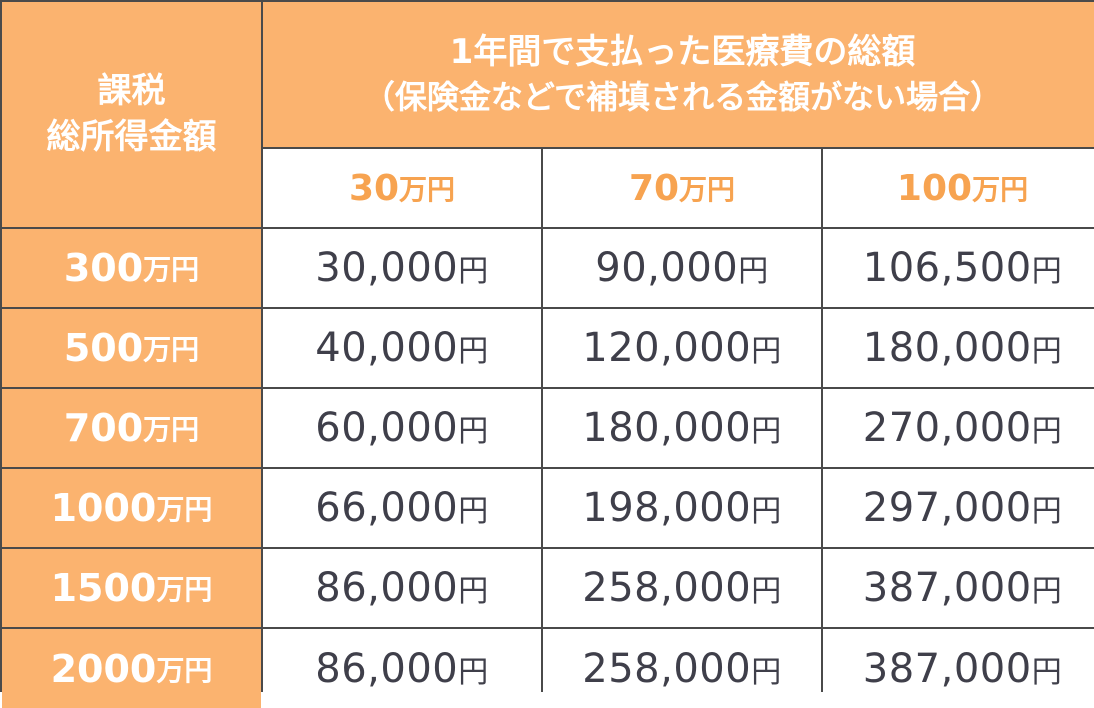 This screenshot has width=1094, height=708. I want to click on table-cell: 66,000 円, so click(402, 508).